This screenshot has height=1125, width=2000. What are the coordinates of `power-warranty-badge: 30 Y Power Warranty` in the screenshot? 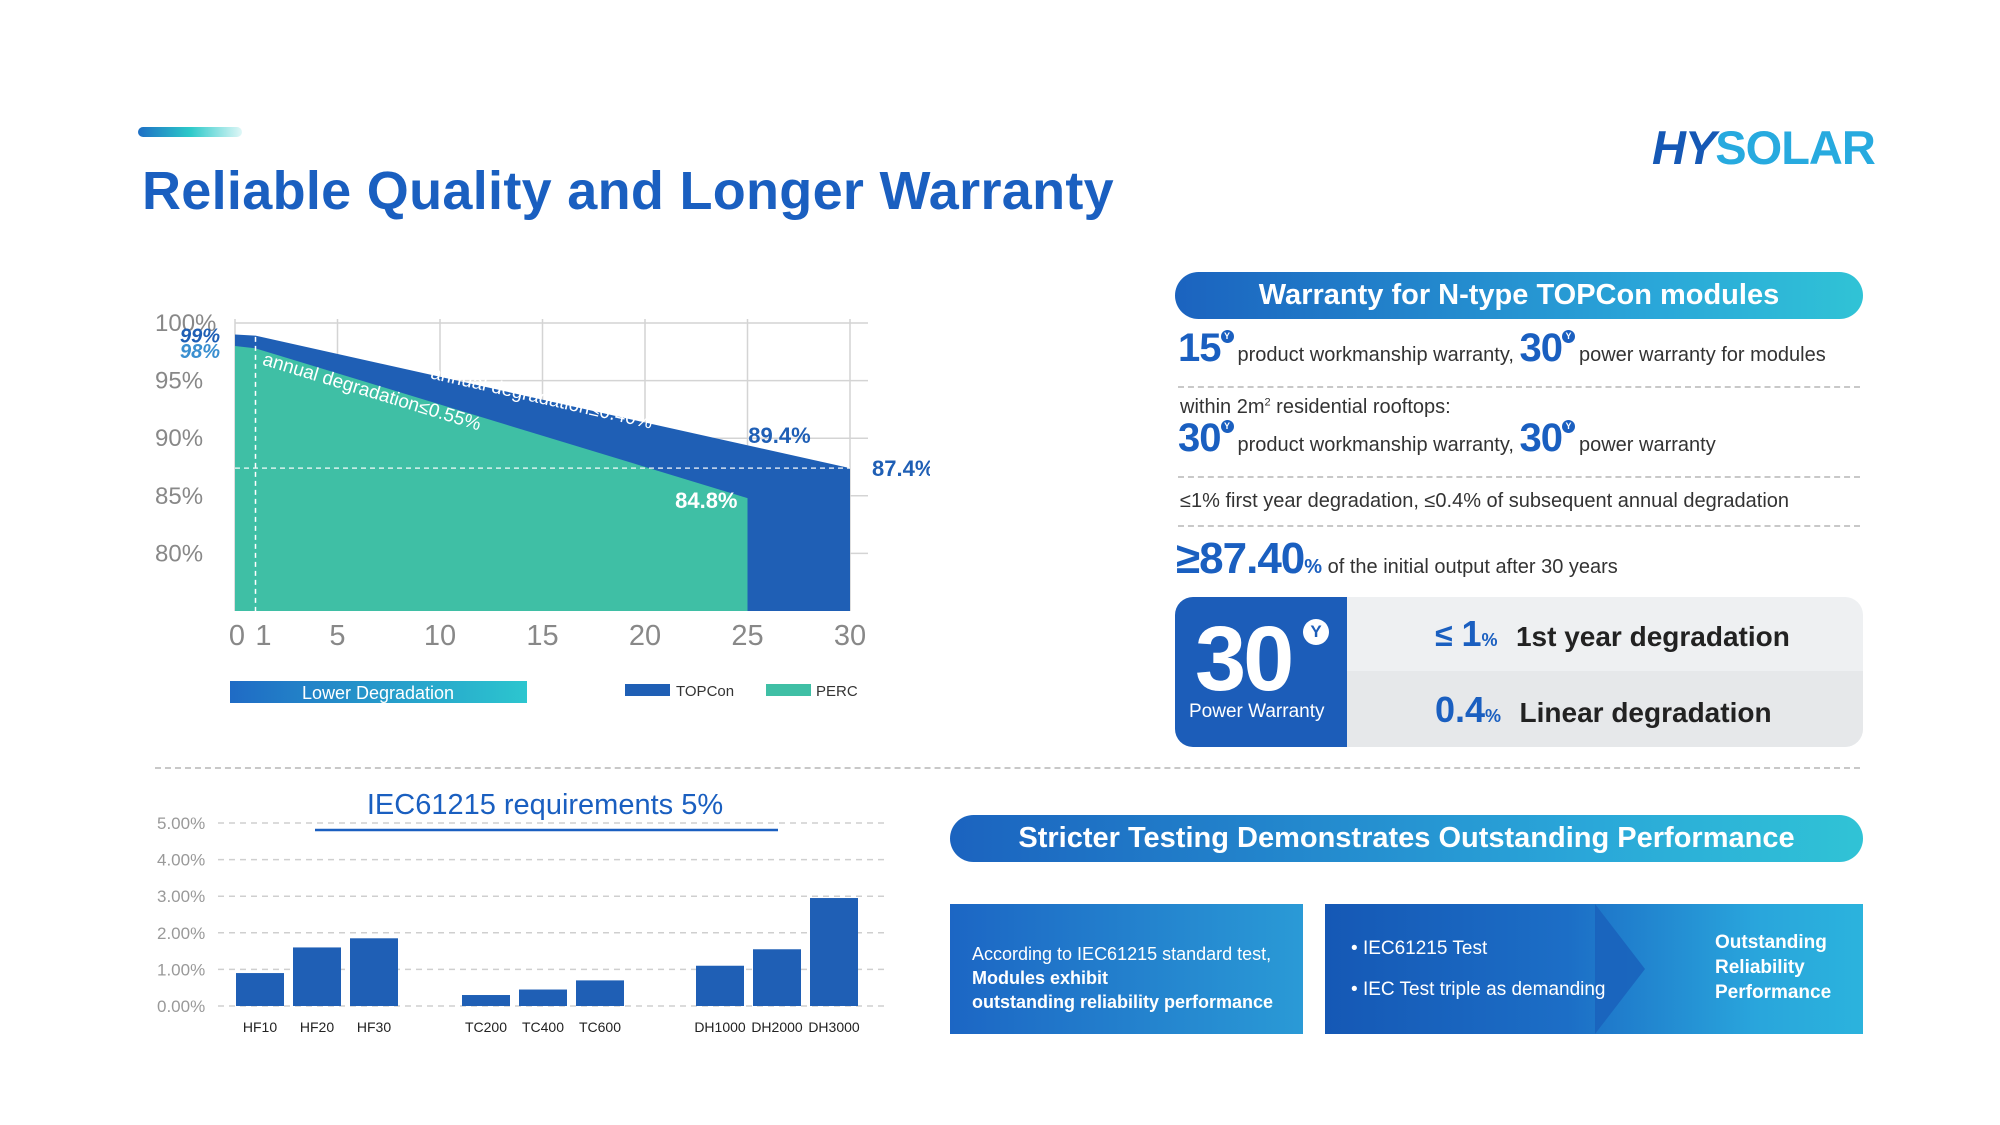 It's located at (1261, 672).